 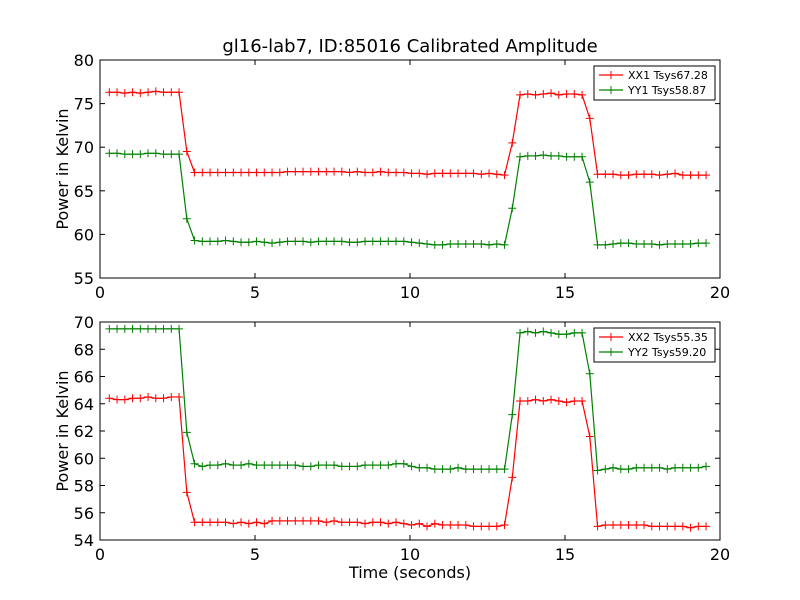 What do you see at coordinates (62, 168) in the screenshot?
I see `y-axis-label: Power in Kelvin` at bounding box center [62, 168].